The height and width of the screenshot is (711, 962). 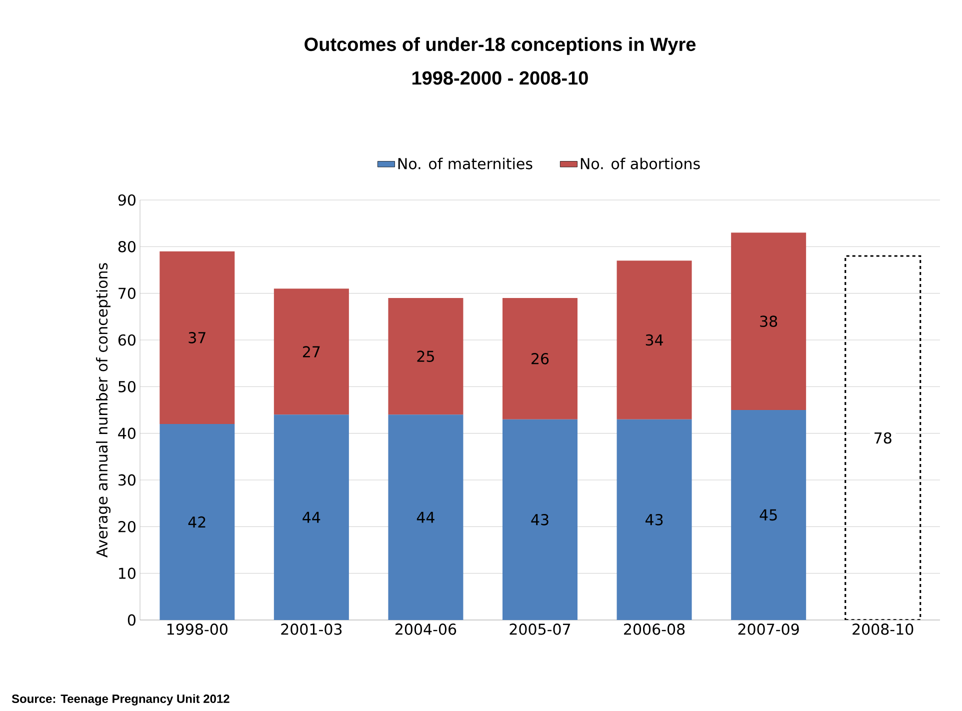 What do you see at coordinates (127, 340) in the screenshot?
I see `y-tick-label: 60` at bounding box center [127, 340].